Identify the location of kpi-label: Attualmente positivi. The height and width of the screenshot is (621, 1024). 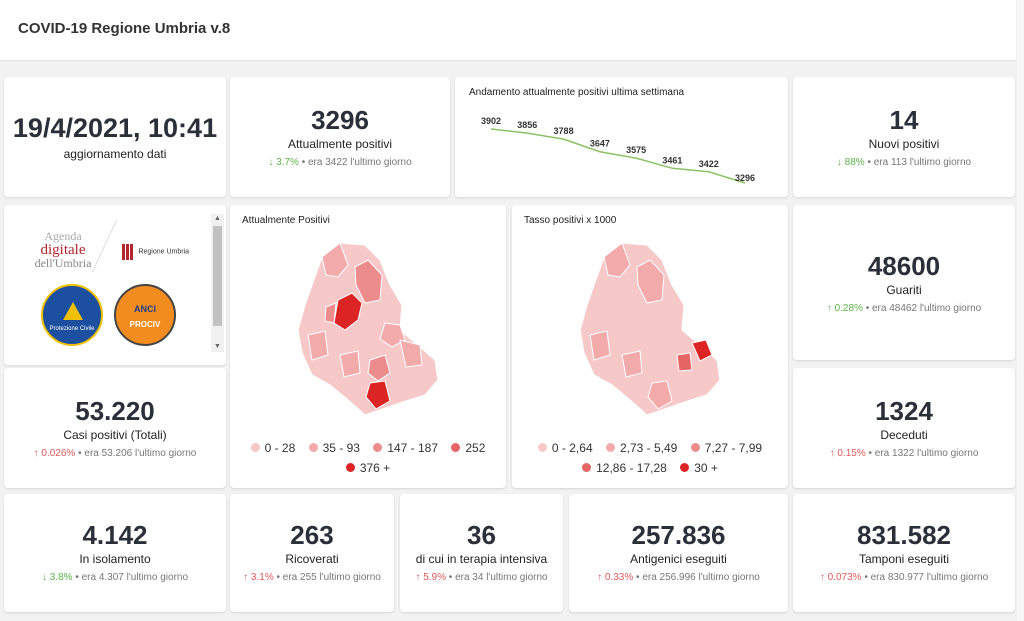
(340, 144).